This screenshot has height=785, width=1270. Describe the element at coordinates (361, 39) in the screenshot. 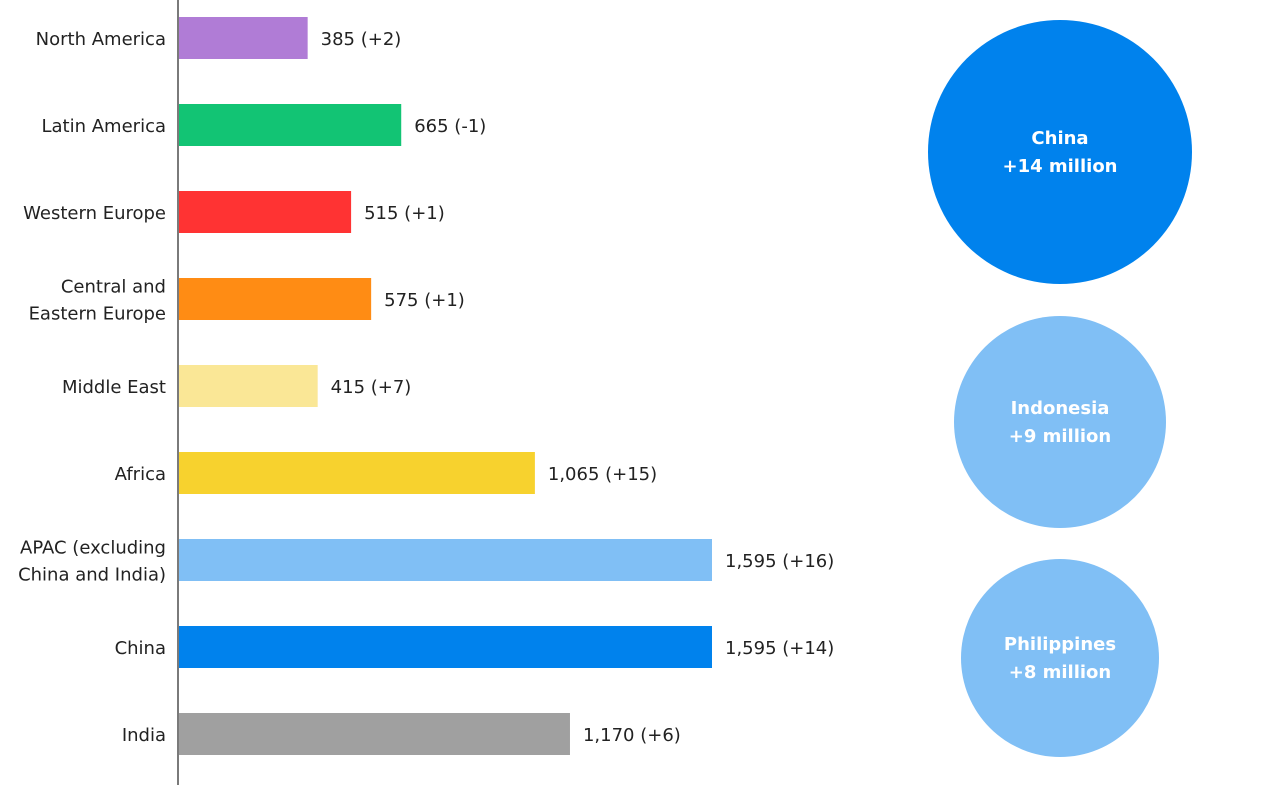

I see `value-label: 385 (+2)` at that location.